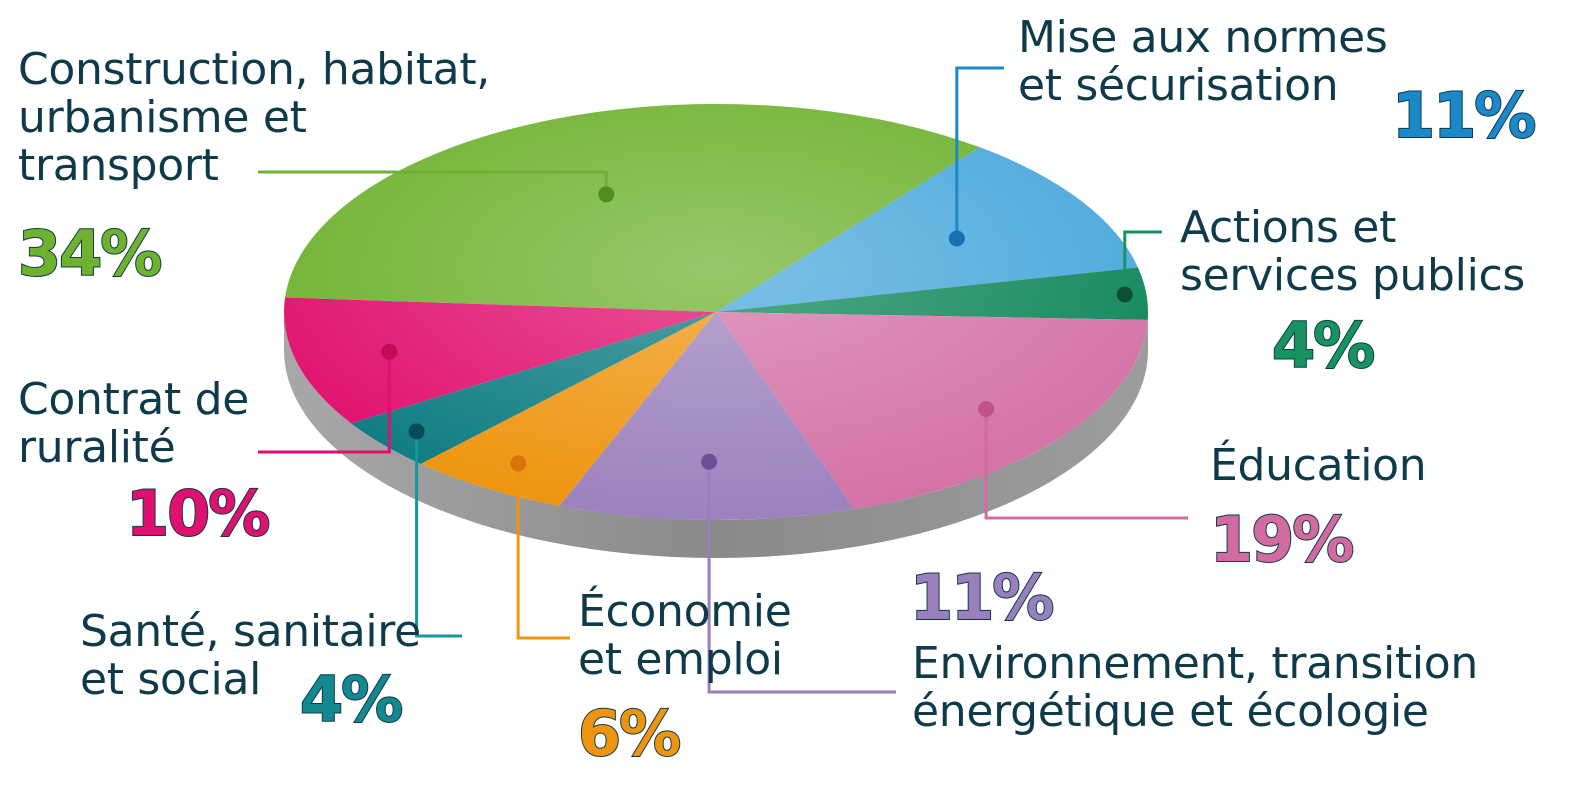 This screenshot has height=793, width=1585. What do you see at coordinates (198, 513) in the screenshot?
I see `pct-contrat: 10%` at bounding box center [198, 513].